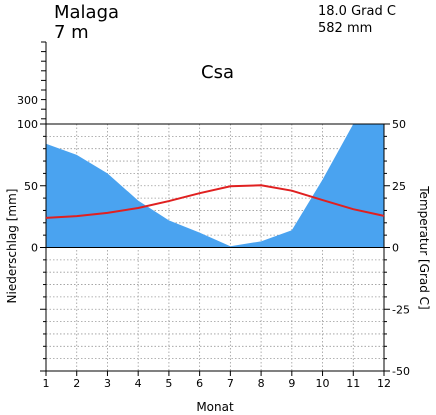 The height and width of the screenshot is (415, 436). What do you see at coordinates (34, 248) in the screenshot?
I see `precip-tick-label: 0` at bounding box center [34, 248].